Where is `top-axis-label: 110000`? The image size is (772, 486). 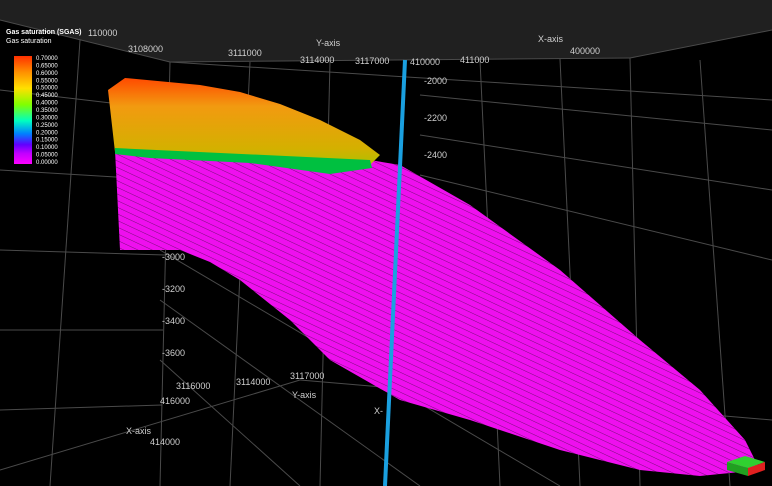 top-axis-label: 110000 is located at coordinates (102, 33).